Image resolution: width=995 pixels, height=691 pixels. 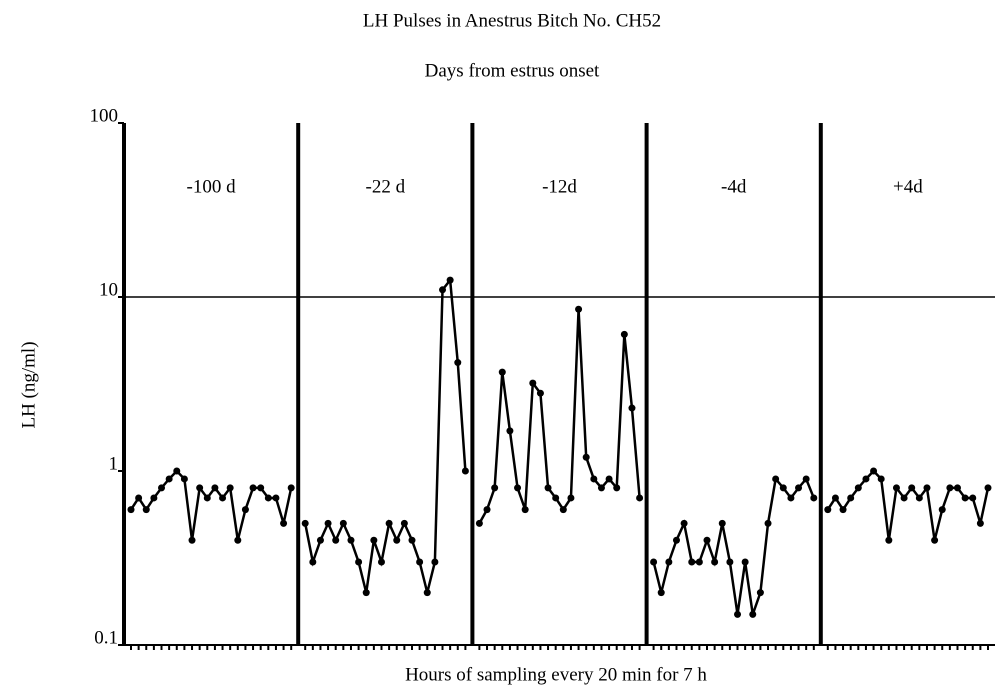 What do you see at coordinates (512, 70) in the screenshot?
I see `chart-subtitle: Days from estrus onset` at bounding box center [512, 70].